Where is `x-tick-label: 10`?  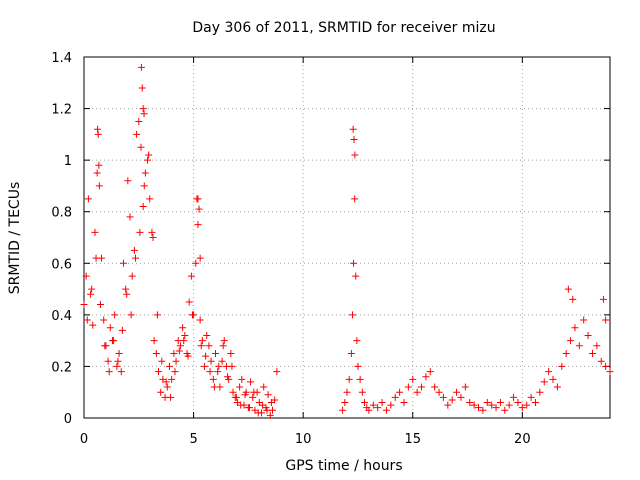 x-tick-label: 10 is located at coordinates (303, 439).